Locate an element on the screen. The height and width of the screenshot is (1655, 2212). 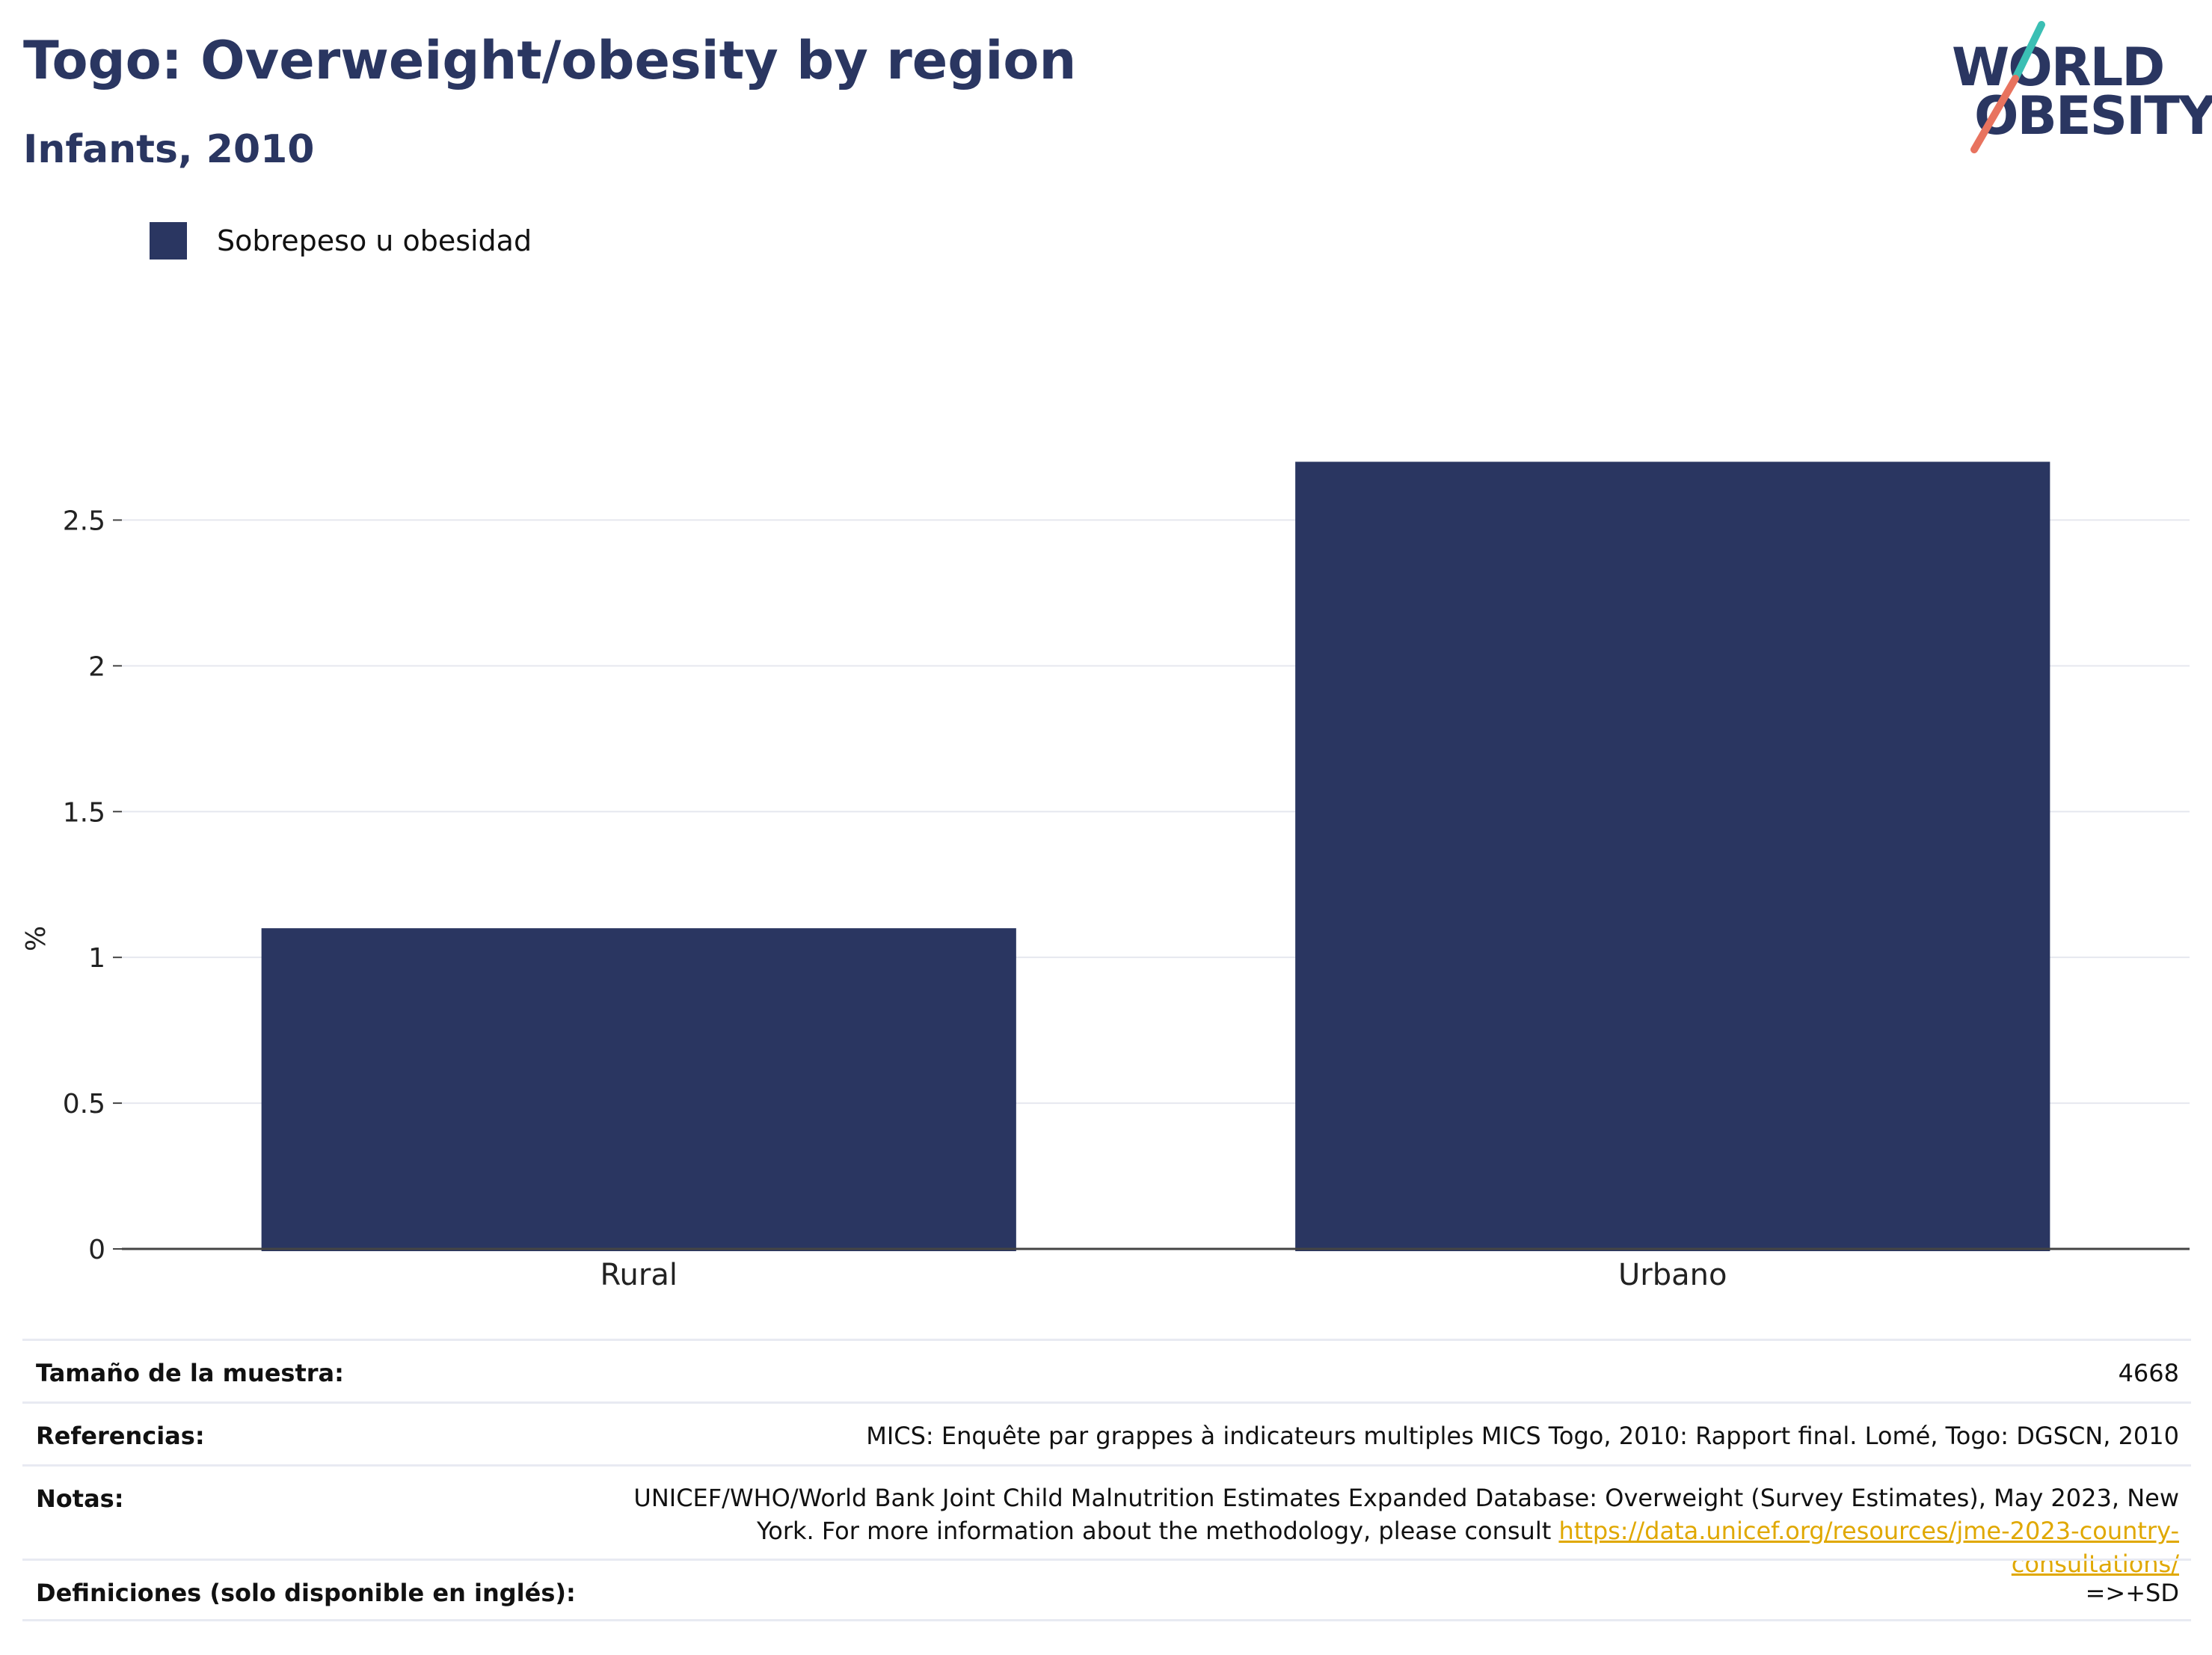
logo-slash-icon is located at coordinates (2007, 87).